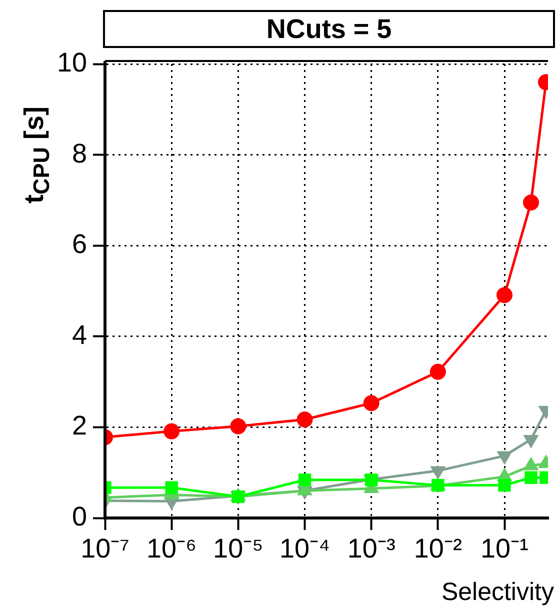 This screenshot has width=557, height=611. What do you see at coordinates (504, 549) in the screenshot?
I see `x-tick-label: 10⁻¹` at bounding box center [504, 549].